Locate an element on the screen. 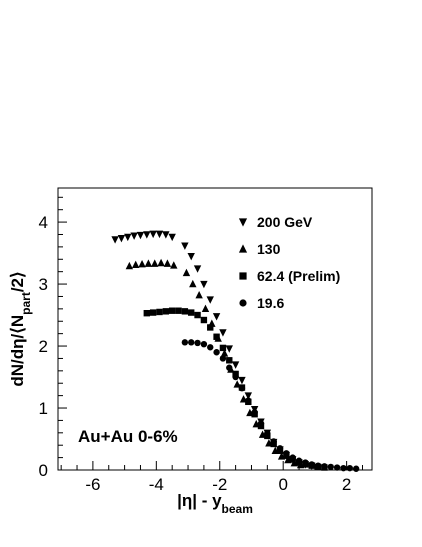 This screenshot has width=422, height=547. y-tick-label: 0 is located at coordinates (43, 470).